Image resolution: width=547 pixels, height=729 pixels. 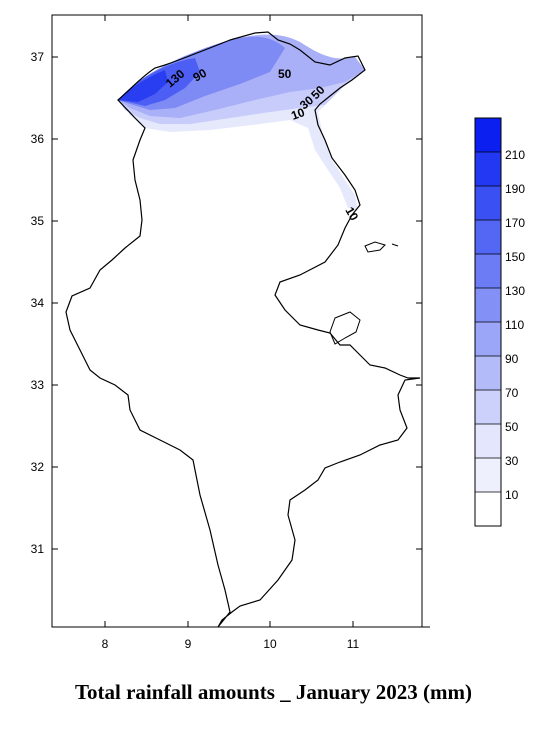 What do you see at coordinates (381, 247) in the screenshot?
I see `island-kerkennah` at bounding box center [381, 247].